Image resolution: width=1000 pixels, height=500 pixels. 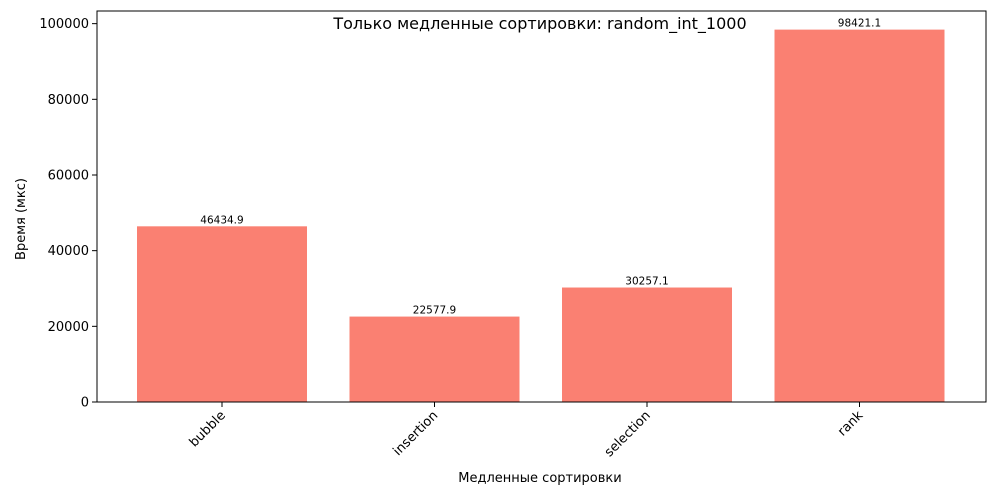 I want to click on bar-insertion, so click(x=434, y=359).